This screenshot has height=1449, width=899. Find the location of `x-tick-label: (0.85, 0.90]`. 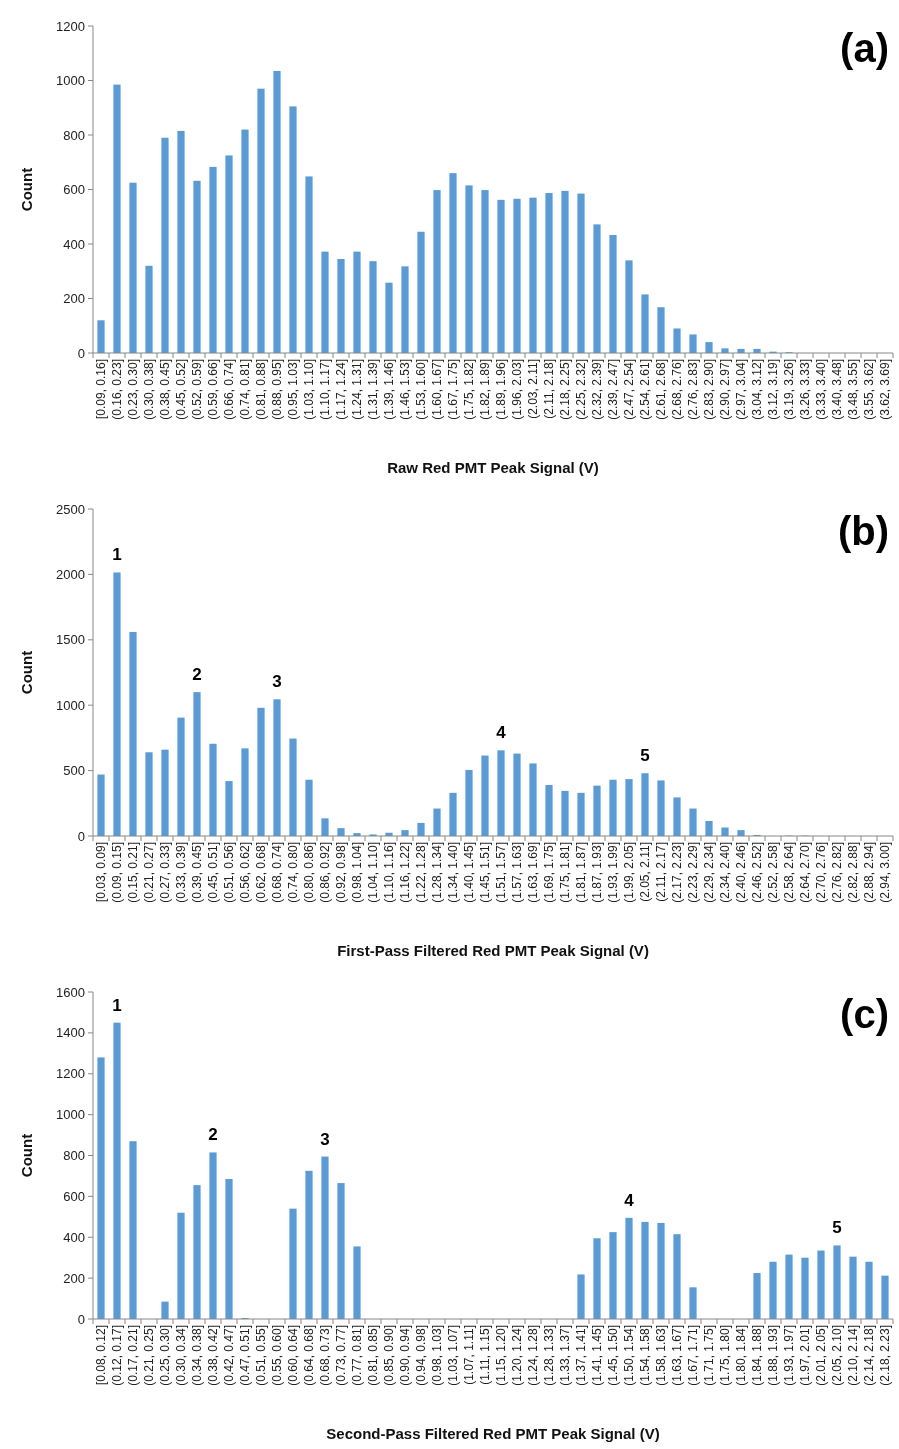

x-tick-label: (0.85, 0.90] is located at coordinates (389, 1355).